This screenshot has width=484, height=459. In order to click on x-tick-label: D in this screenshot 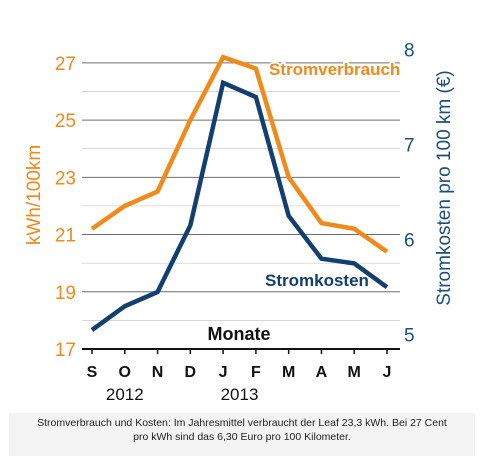, I will do `click(191, 372)`.